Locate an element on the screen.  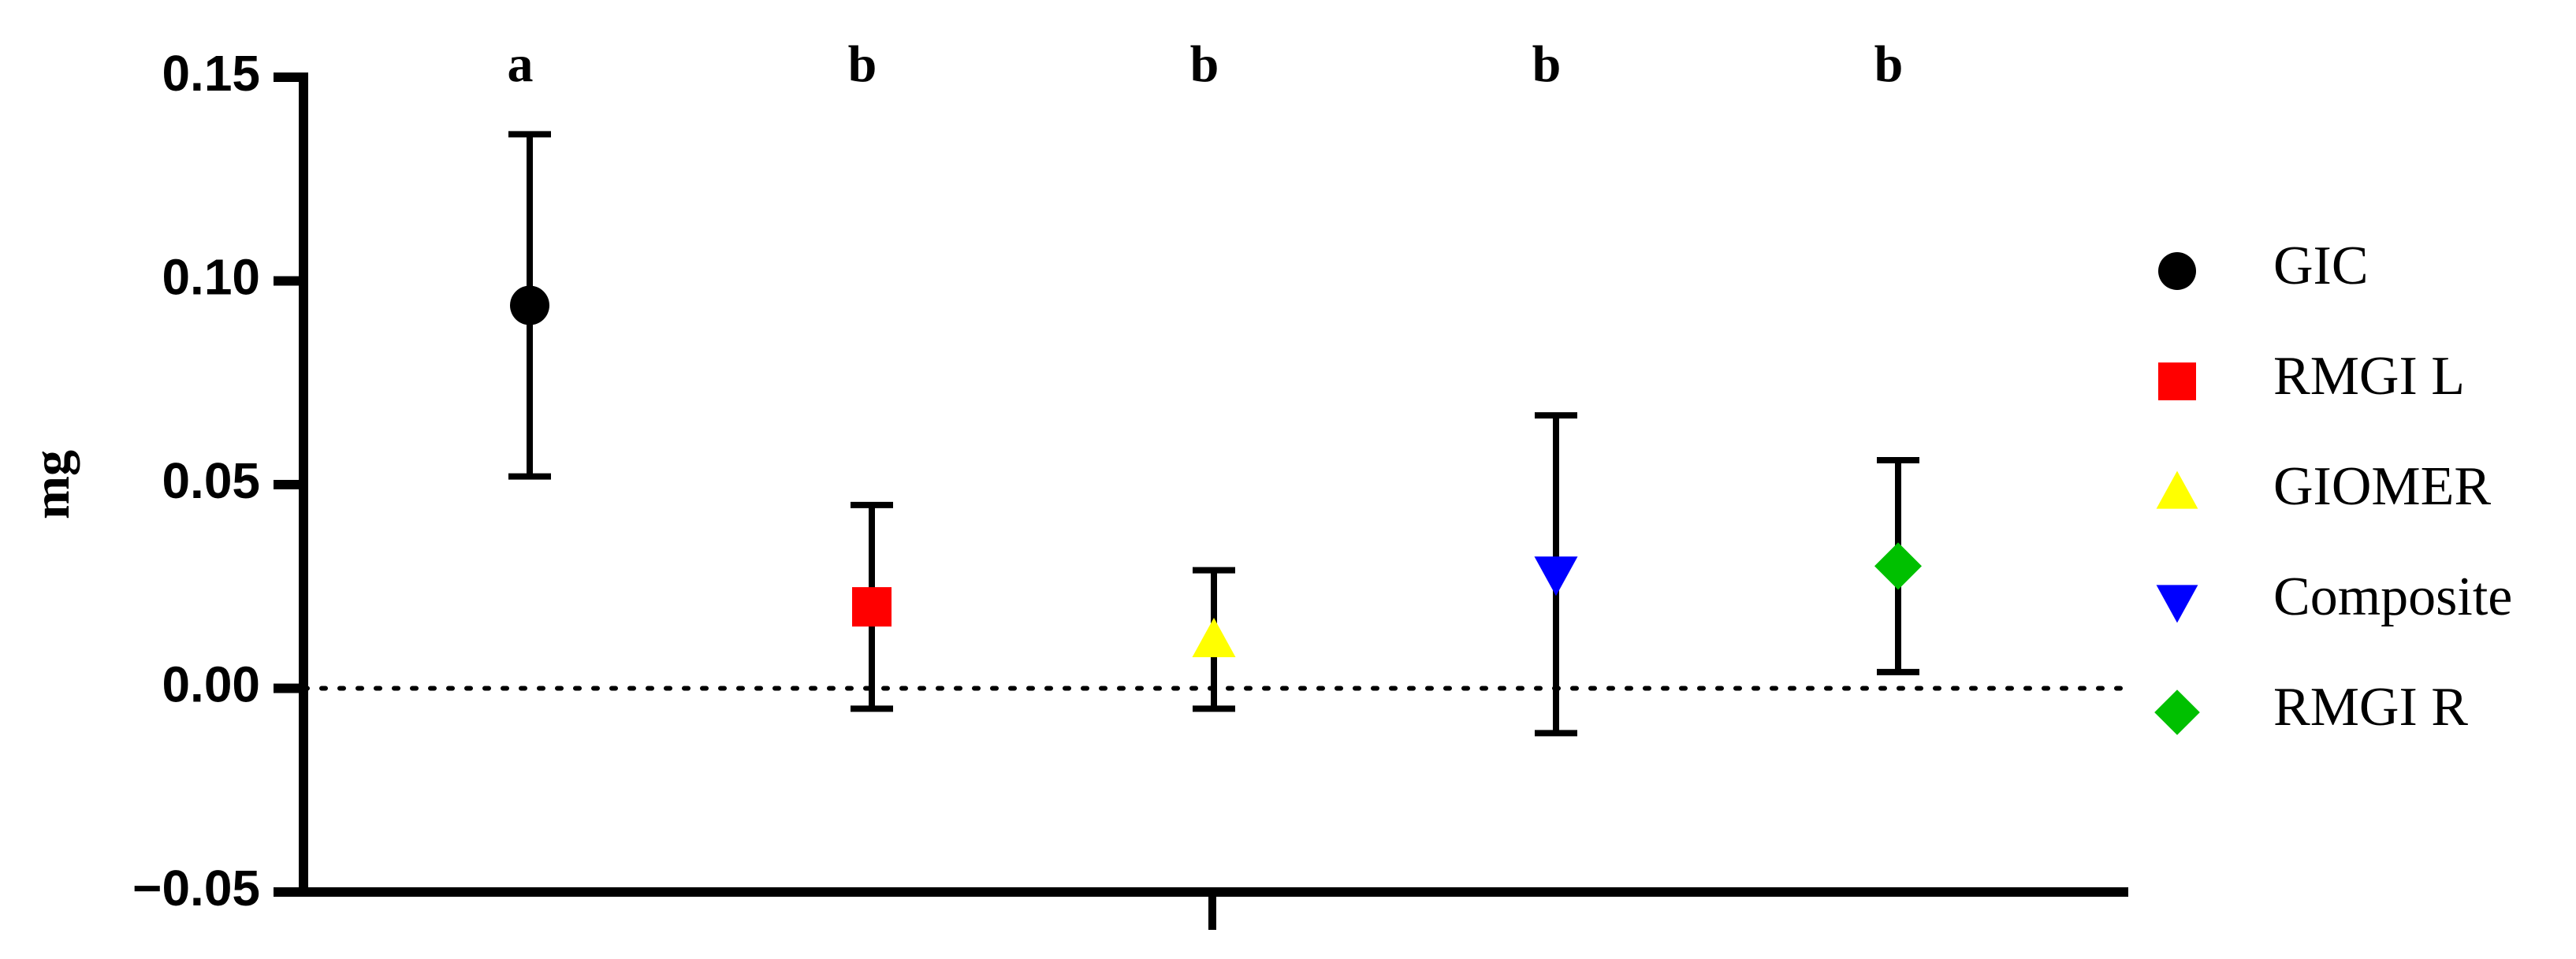
y-tick-label: 0.05 is located at coordinates (211, 480).